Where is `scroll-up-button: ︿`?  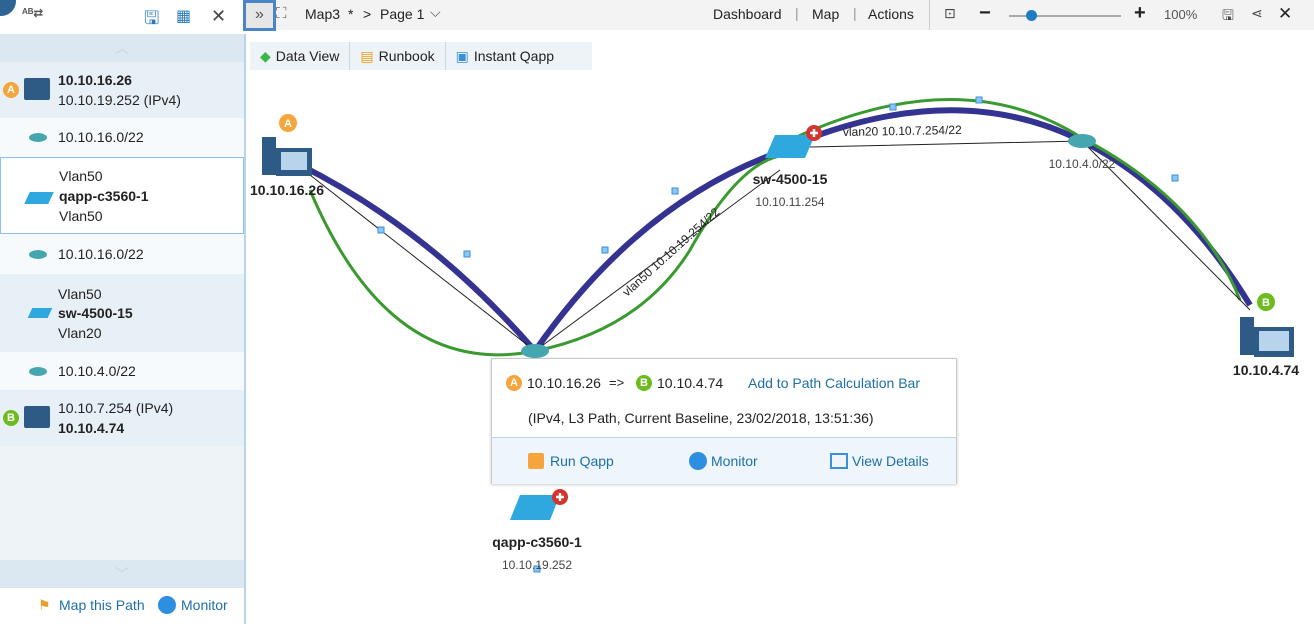 scroll-up-button: ︿ is located at coordinates (122, 48).